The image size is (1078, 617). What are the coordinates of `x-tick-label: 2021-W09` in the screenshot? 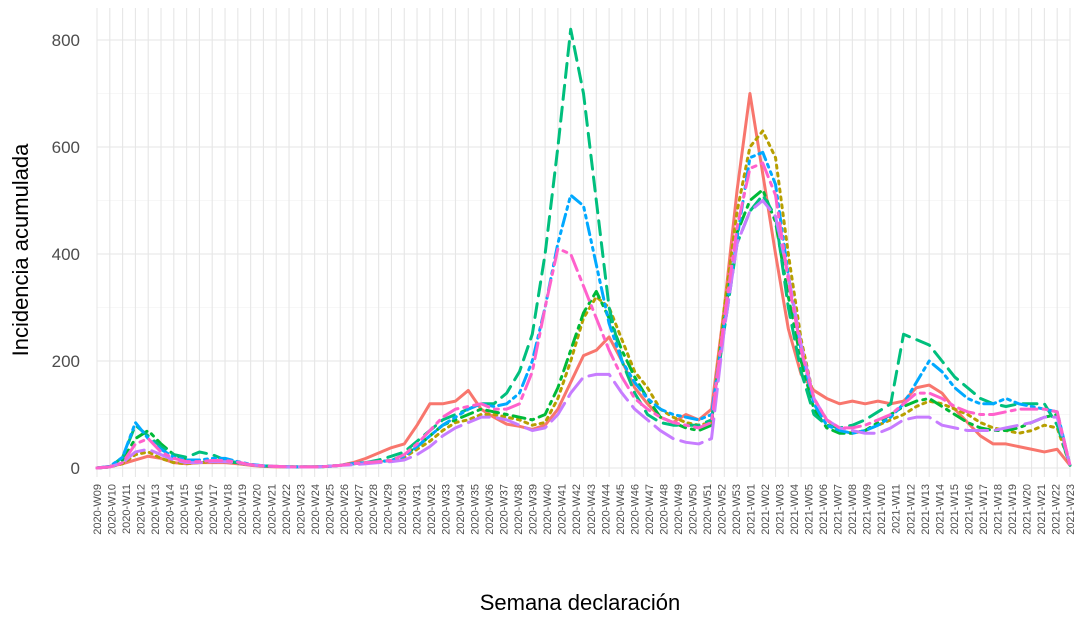 It's located at (868, 509).